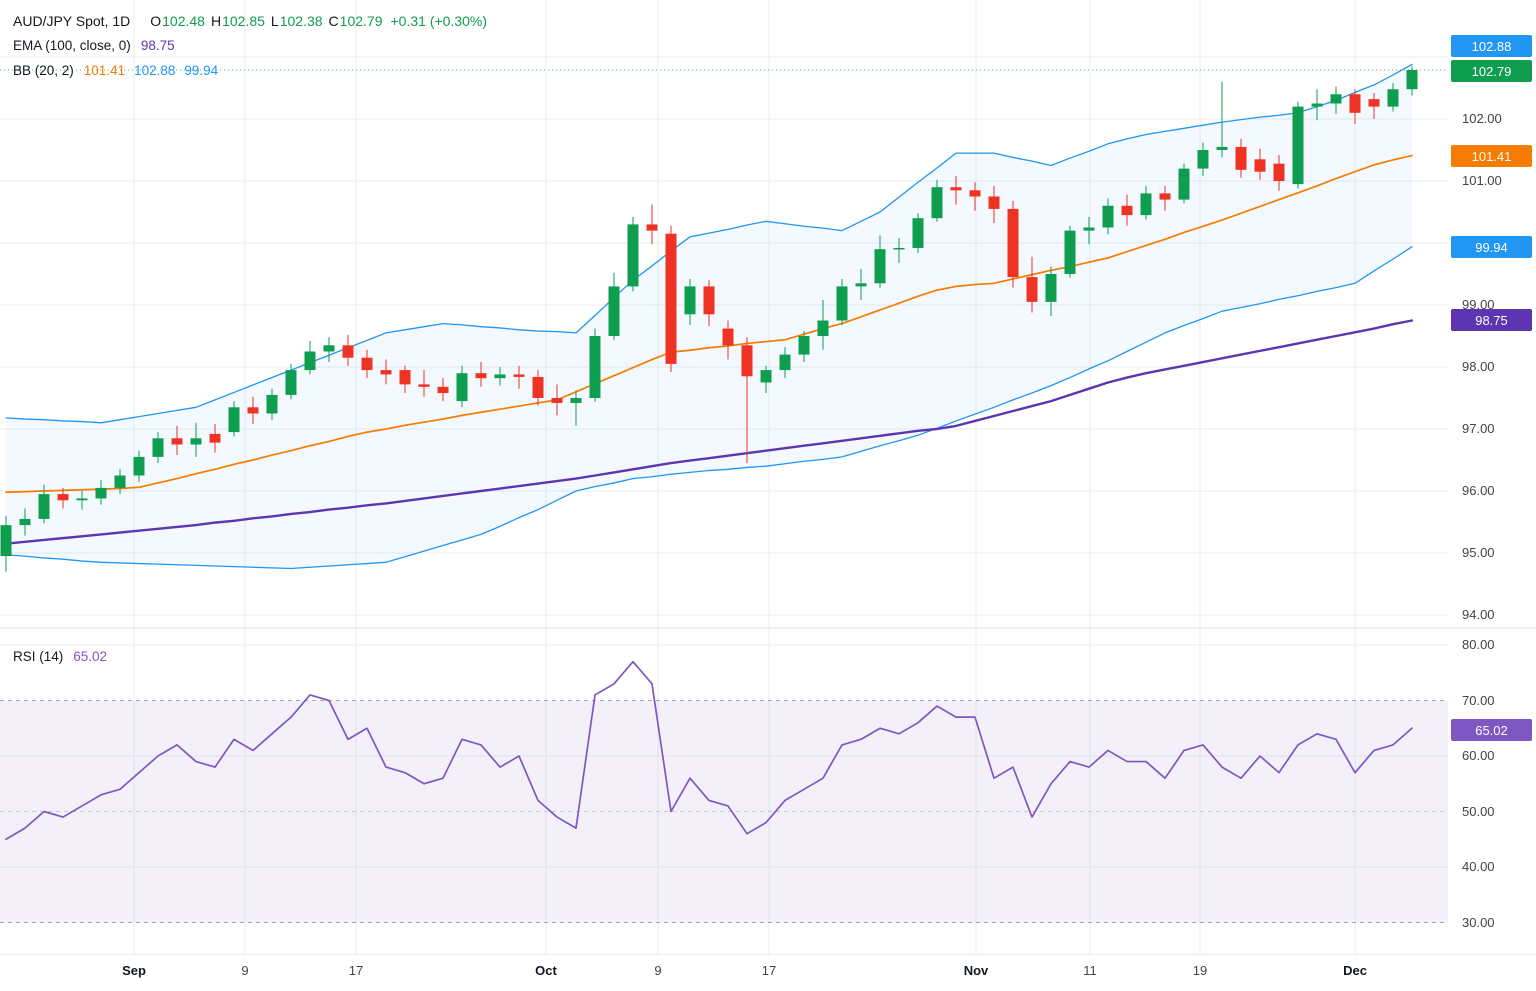  I want to click on axis-tick-label: 98.00, so click(1478, 366).